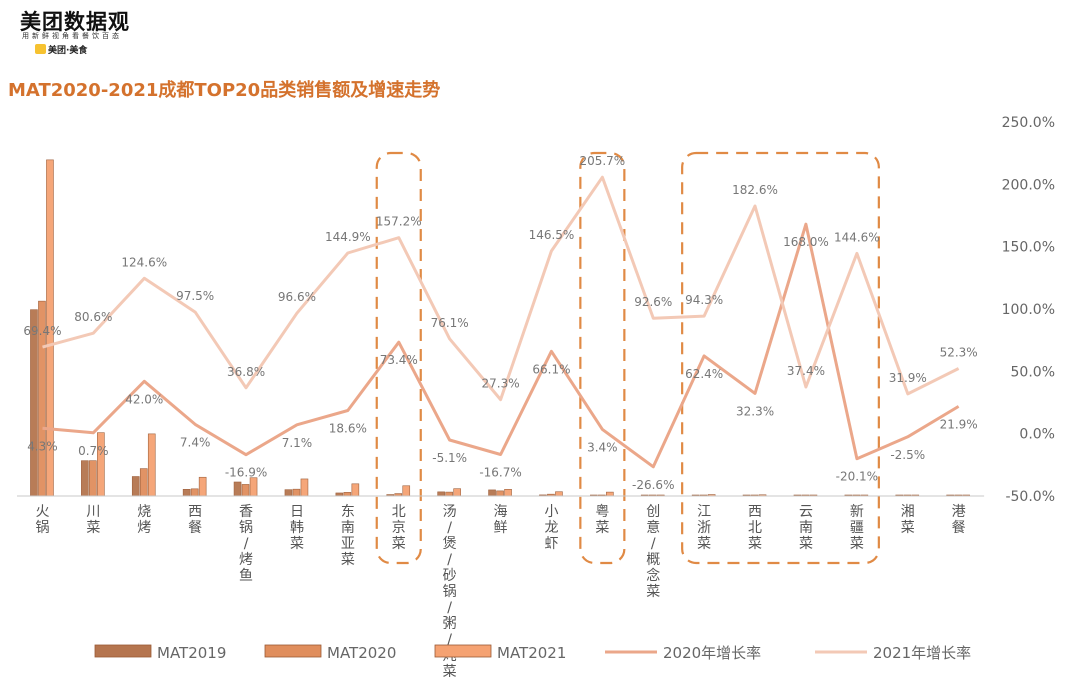  I want to click on y2-tick-label: 100.0%, so click(1028, 310).